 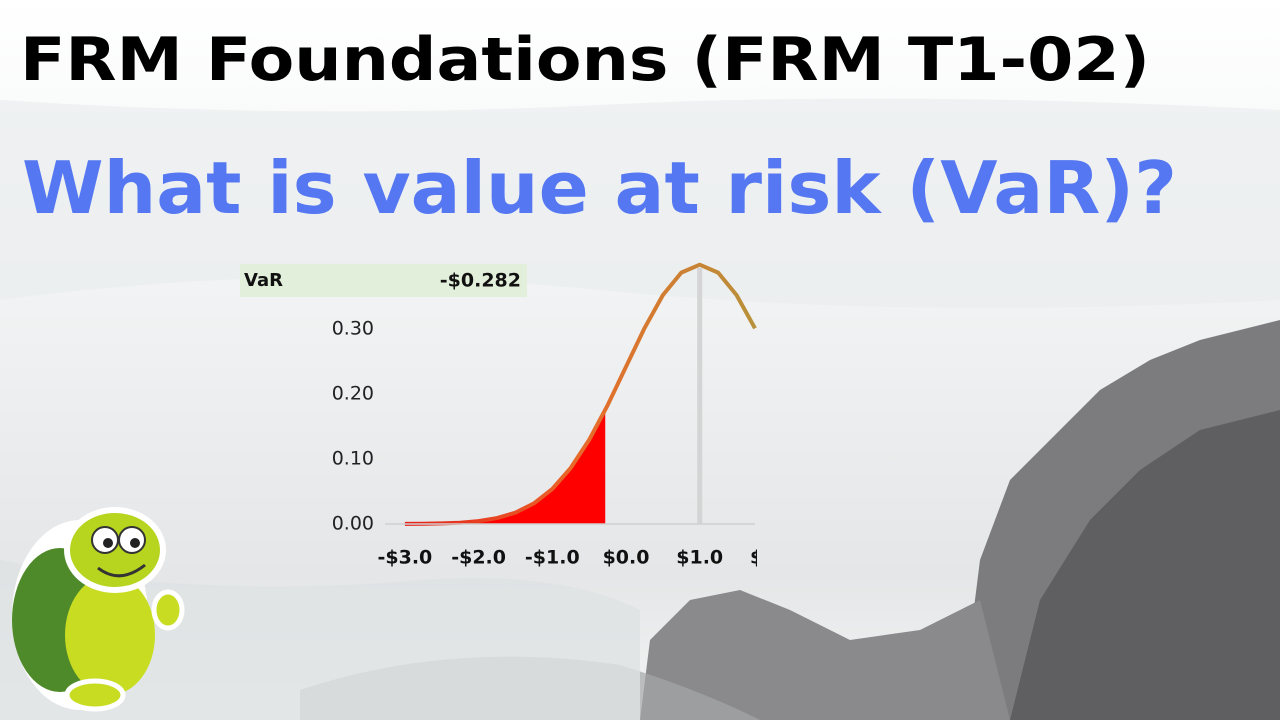 What do you see at coordinates (585, 60) in the screenshot?
I see `title: FRM Foundations (FRM T1-02)` at bounding box center [585, 60].